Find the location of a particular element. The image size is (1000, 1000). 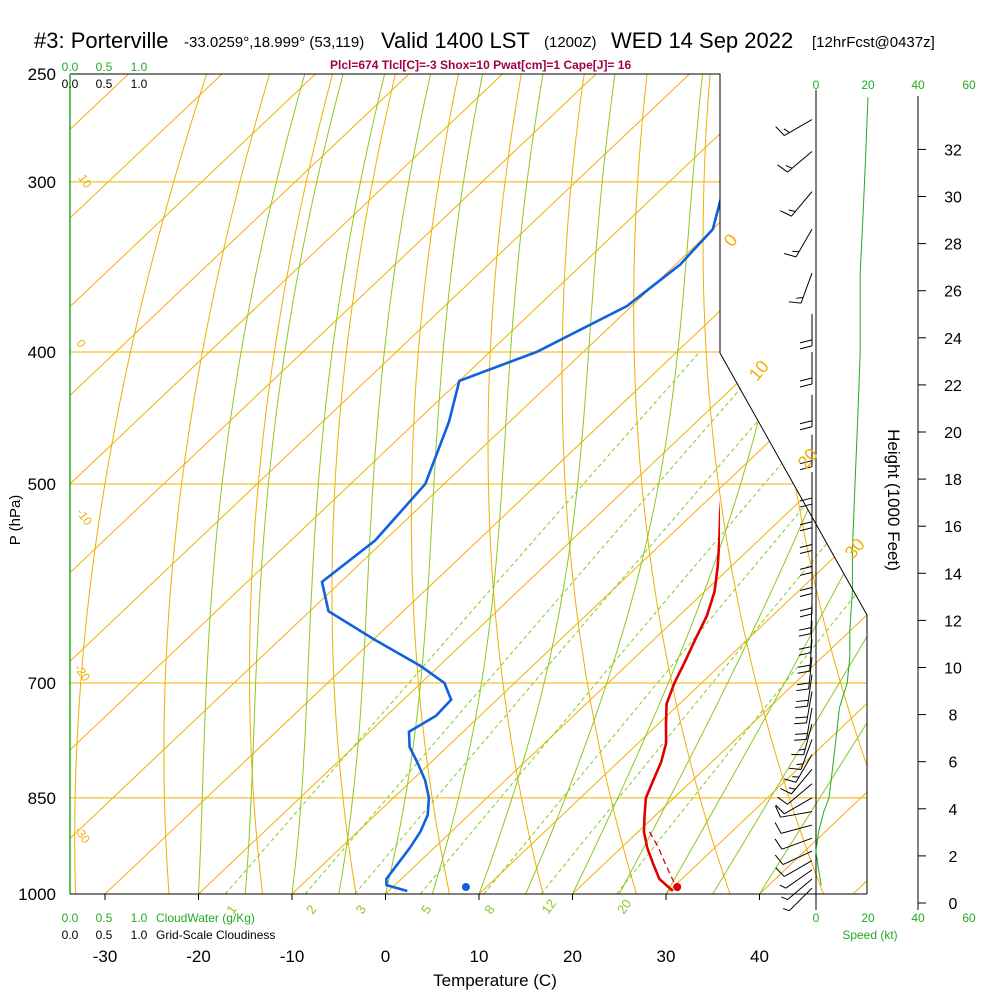

height-tick-label: 4 is located at coordinates (953, 810).